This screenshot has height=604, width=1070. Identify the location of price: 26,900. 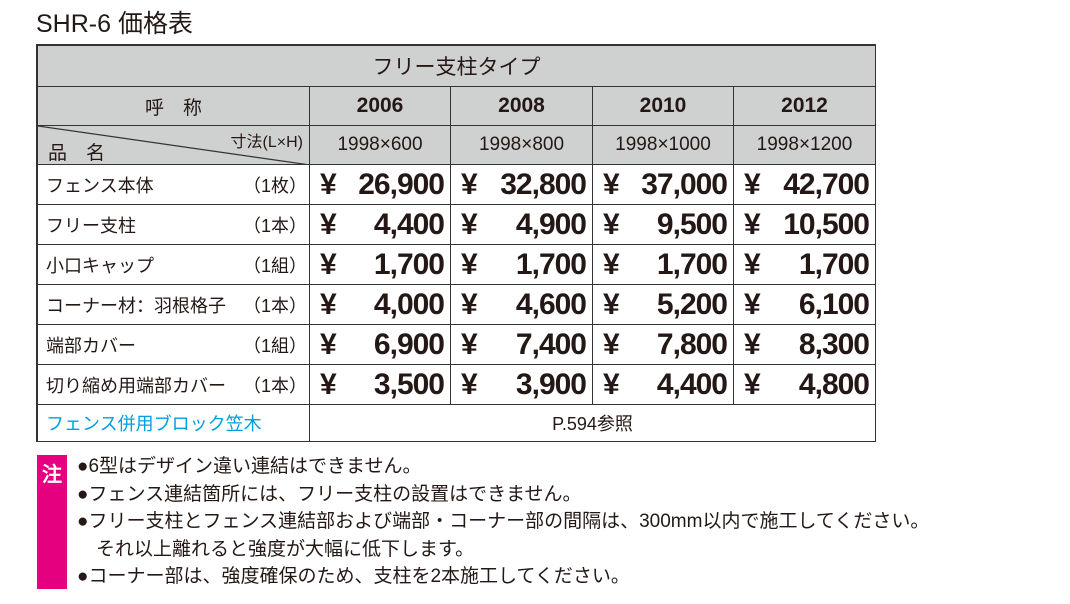
(401, 184).